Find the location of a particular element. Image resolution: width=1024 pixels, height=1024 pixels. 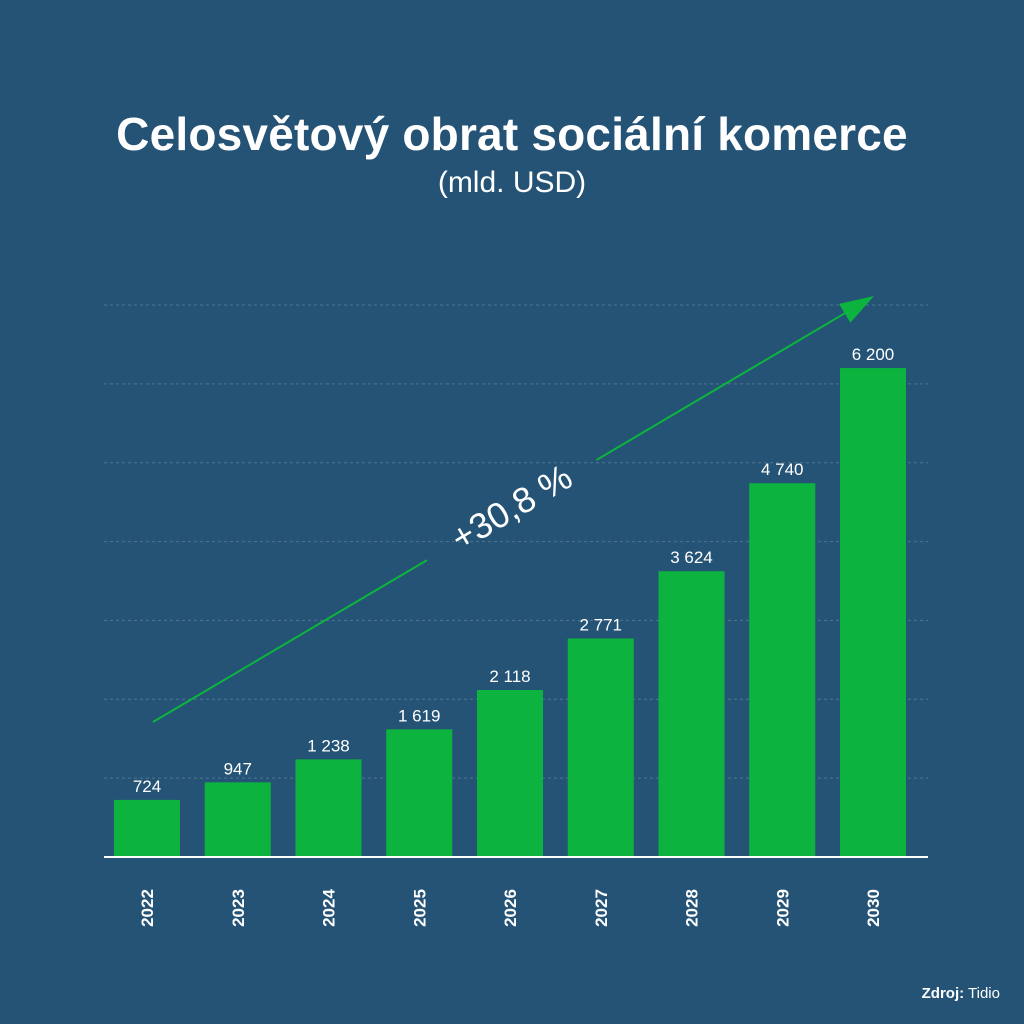

trend-line-upper is located at coordinates (722, 385).